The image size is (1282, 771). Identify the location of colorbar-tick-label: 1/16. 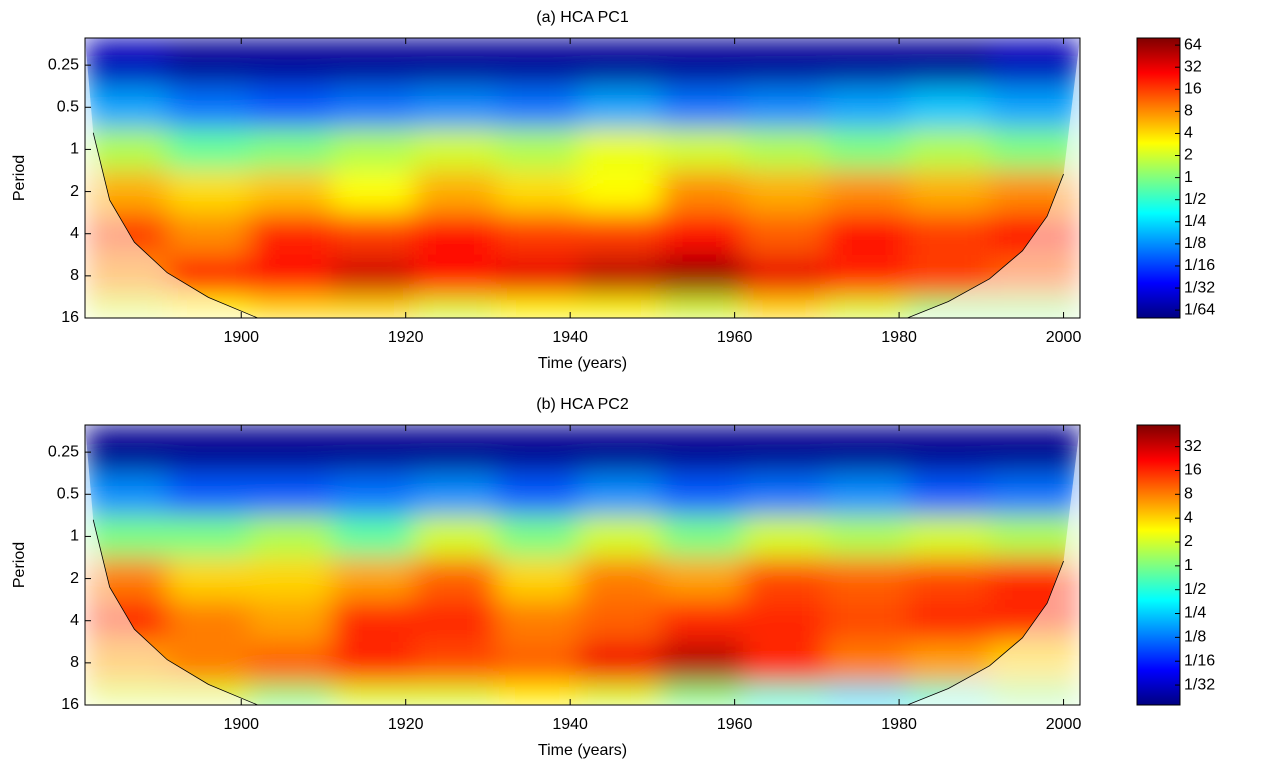
(1199, 265).